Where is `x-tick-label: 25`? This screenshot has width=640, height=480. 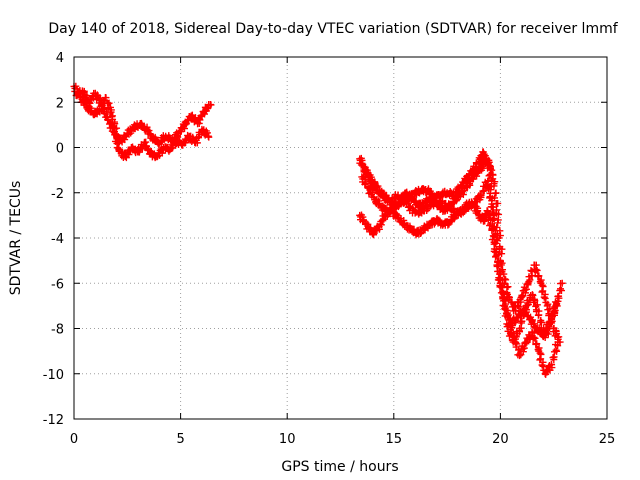
x-tick-label: 25 is located at coordinates (607, 439).